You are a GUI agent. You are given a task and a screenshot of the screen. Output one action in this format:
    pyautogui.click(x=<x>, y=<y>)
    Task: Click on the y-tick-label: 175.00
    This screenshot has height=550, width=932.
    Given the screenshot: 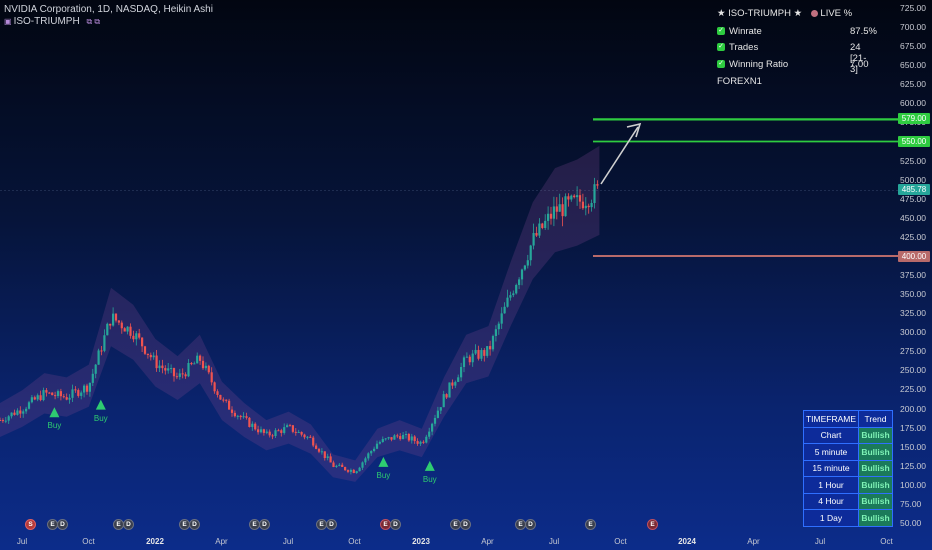 What is the action you would take?
    pyautogui.click(x=913, y=427)
    